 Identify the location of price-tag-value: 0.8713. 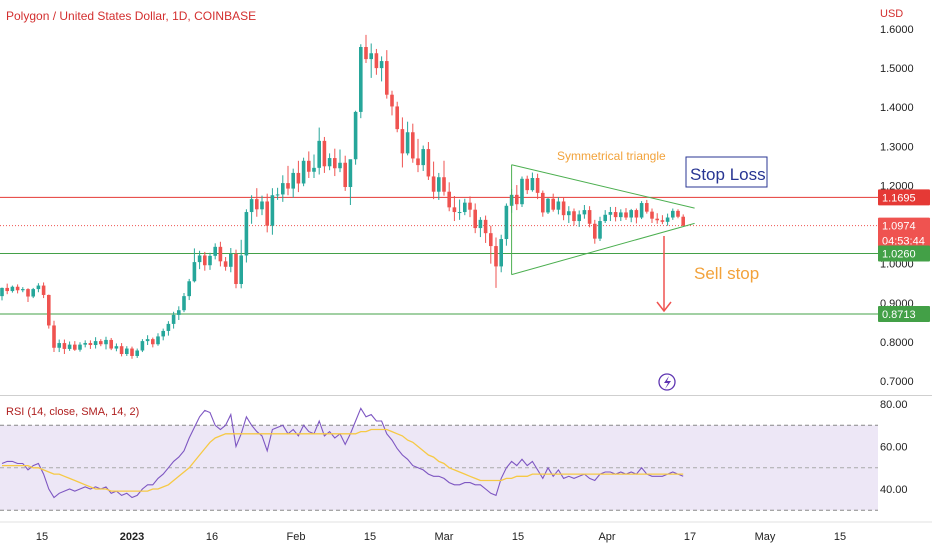
(899, 315).